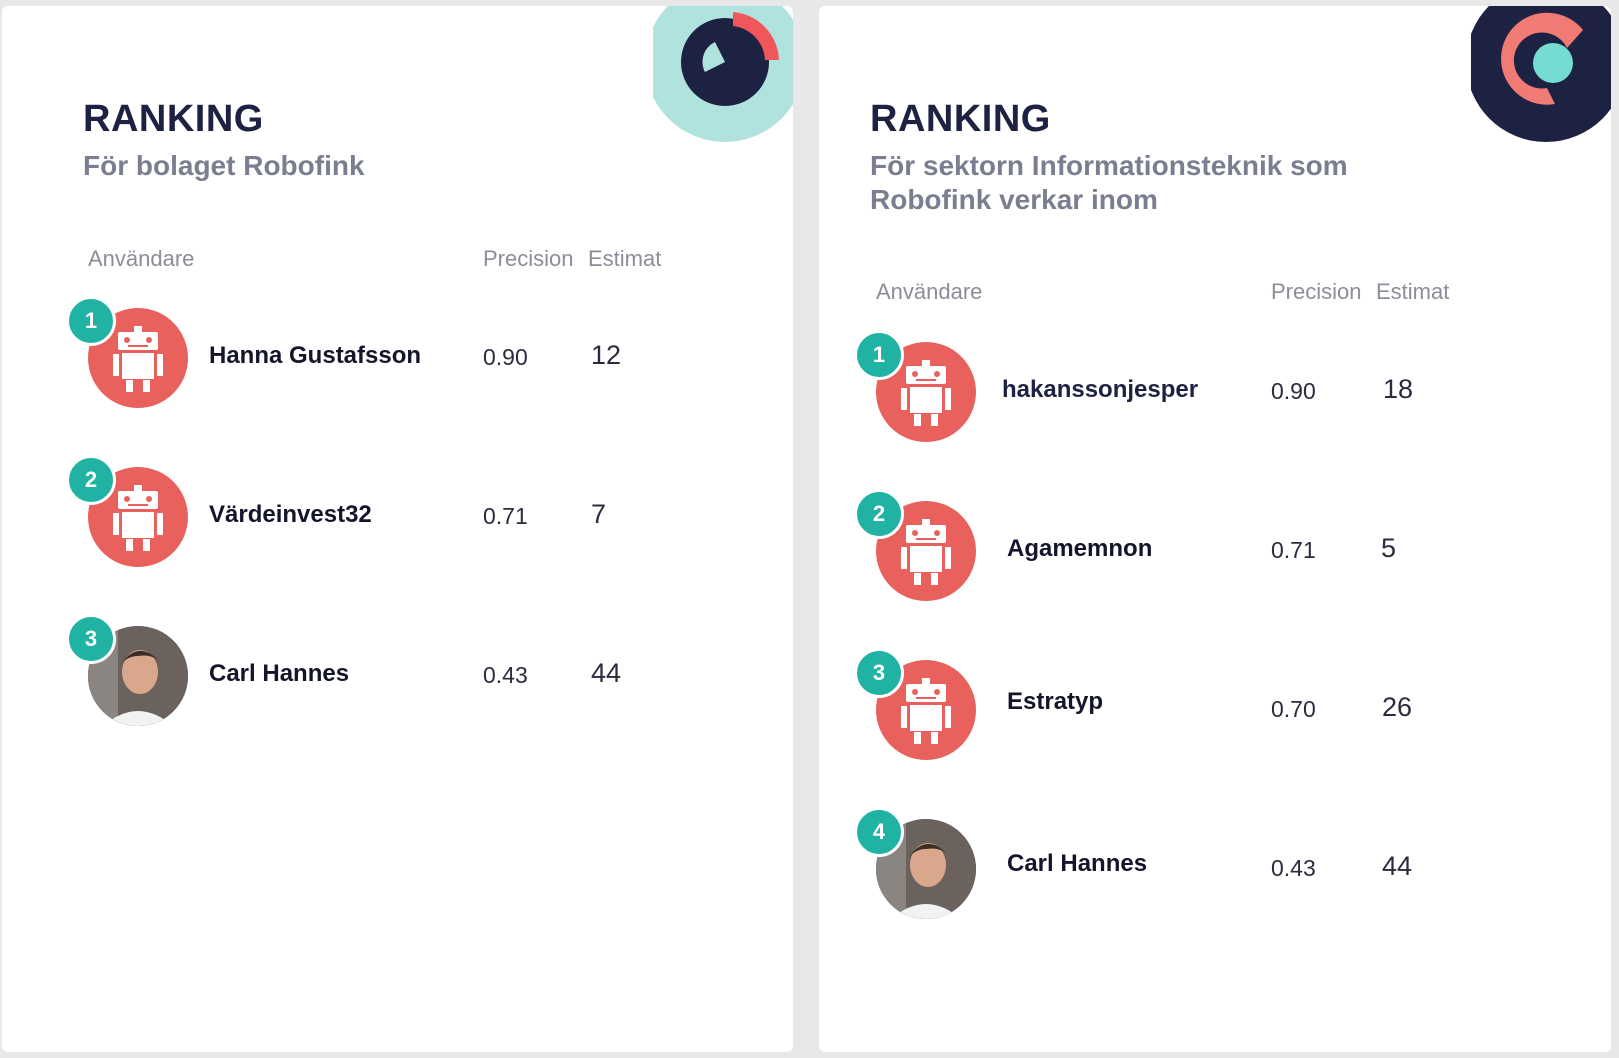 This screenshot has height=1058, width=1619. Describe the element at coordinates (397, 511) in the screenshot. I see `ranking-row: 2 Värdeinvest32 0.71 7` at that location.